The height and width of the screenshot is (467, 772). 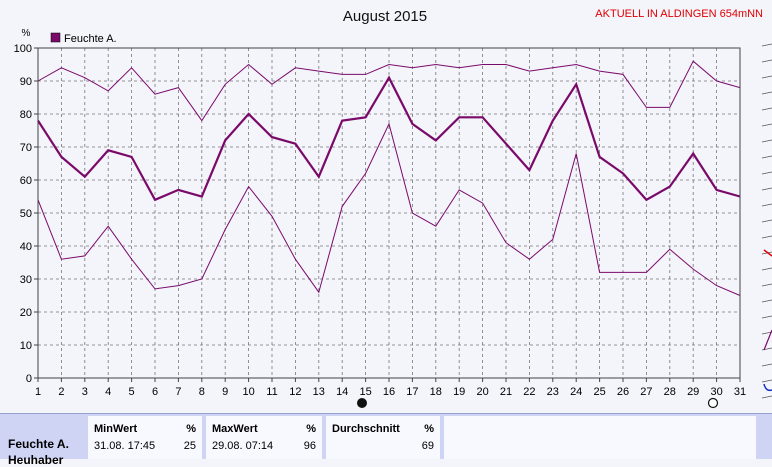 I want to click on y-tick-label: 40, so click(x=26, y=247).